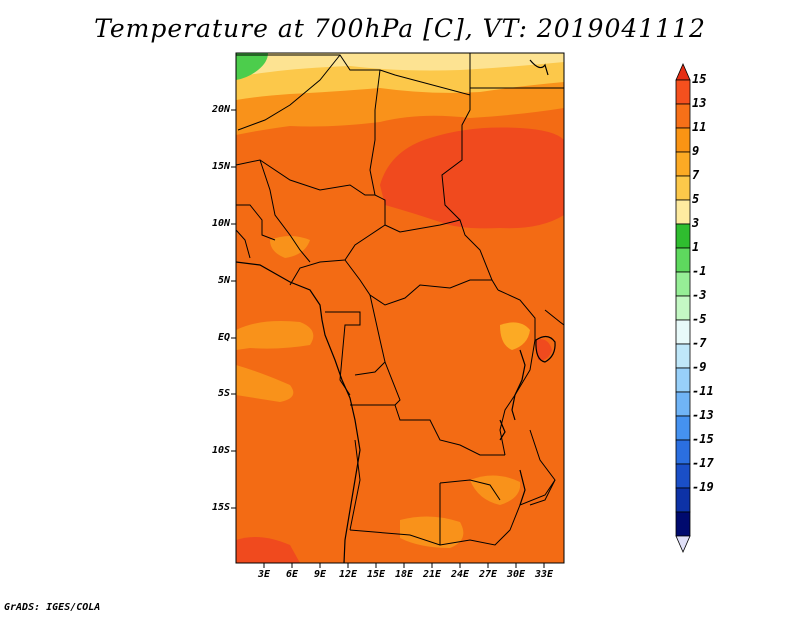 The width and height of the screenshot is (800, 618). Describe the element at coordinates (488, 574) in the screenshot. I see `lon-label-27e: 27E` at that location.